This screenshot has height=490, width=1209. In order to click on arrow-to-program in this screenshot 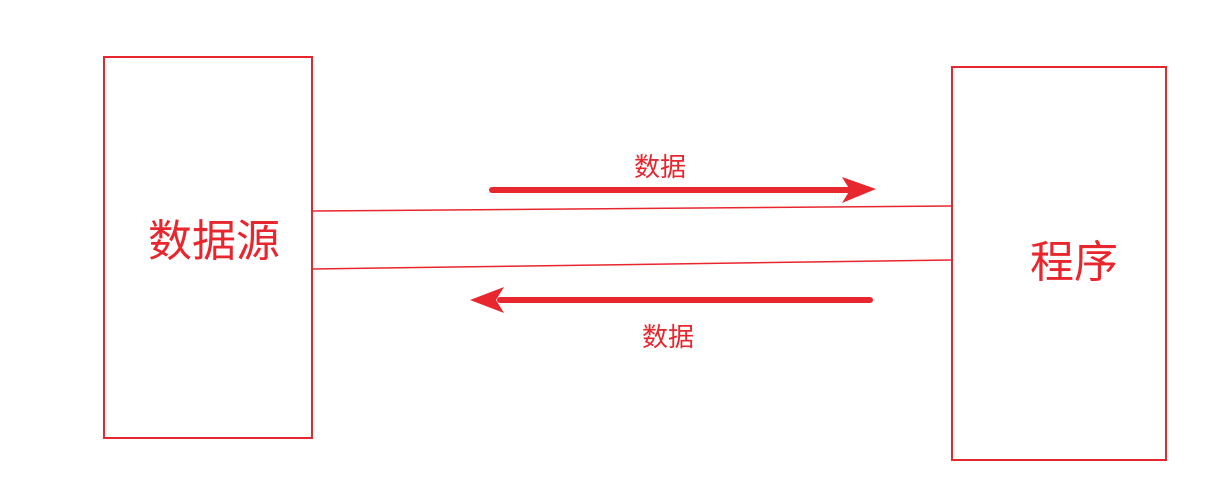, I will do `click(682, 190)`.